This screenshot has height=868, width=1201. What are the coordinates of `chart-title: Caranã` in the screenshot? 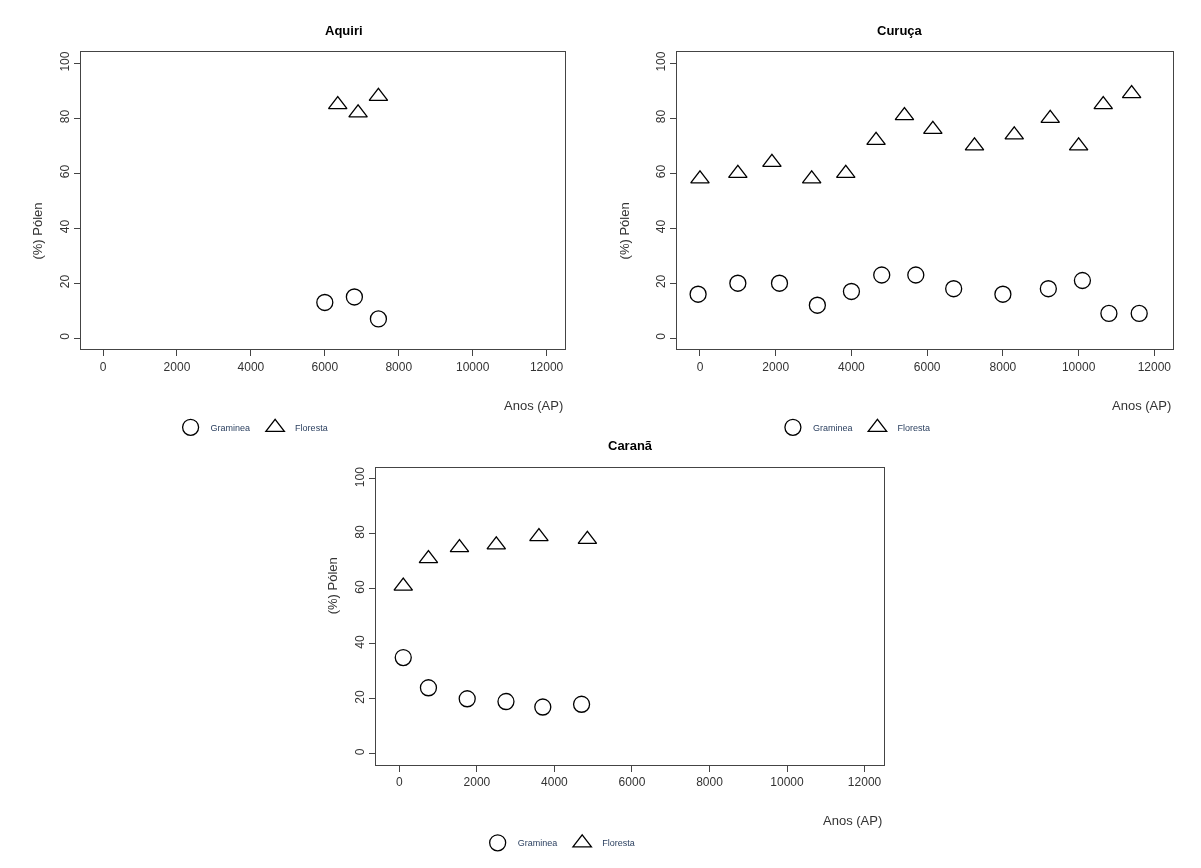 It's located at (630, 445).